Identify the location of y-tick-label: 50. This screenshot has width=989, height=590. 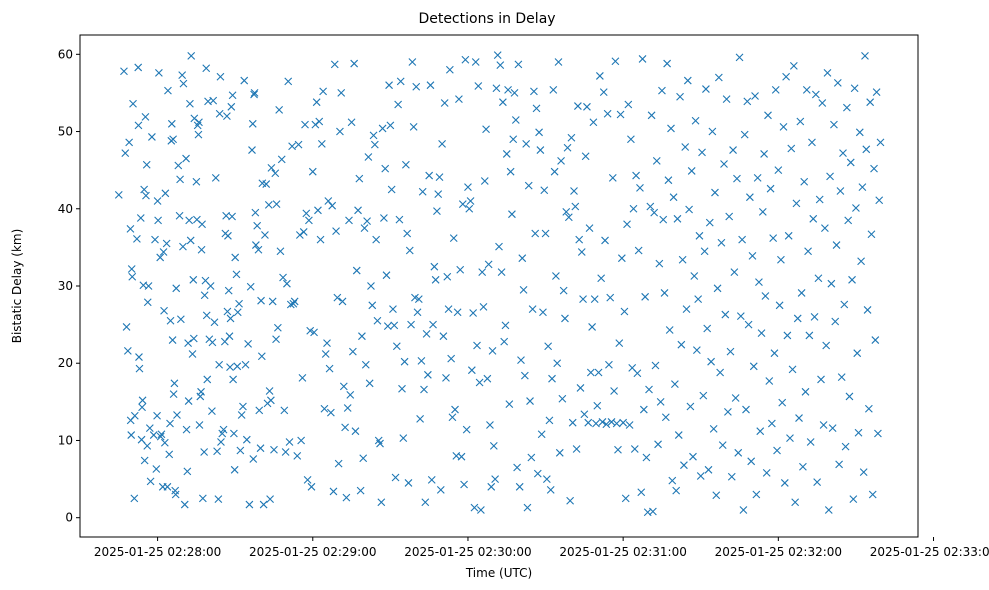
(65, 132).